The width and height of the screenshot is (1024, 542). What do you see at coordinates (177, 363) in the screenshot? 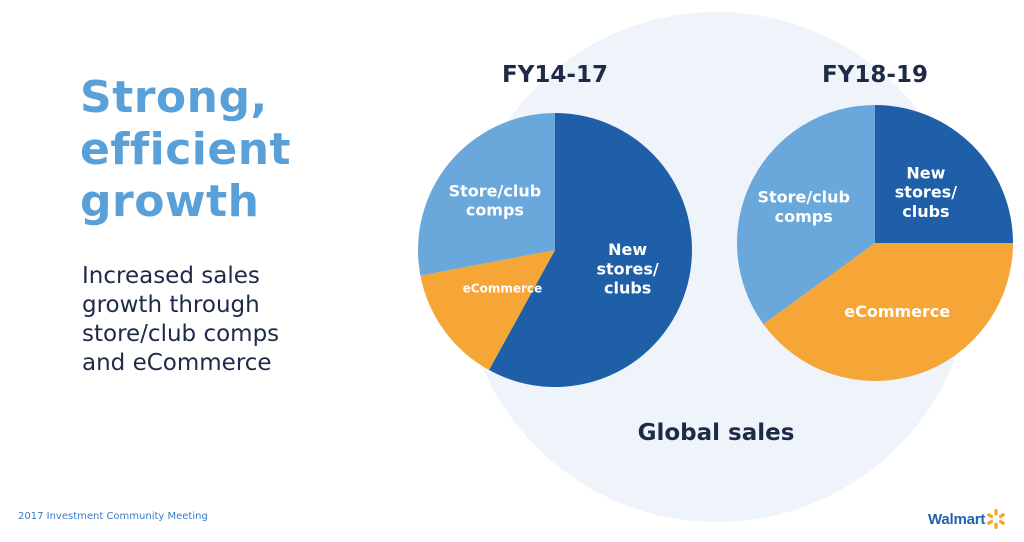
I see `subtext-line: and eCommerce` at bounding box center [177, 363].